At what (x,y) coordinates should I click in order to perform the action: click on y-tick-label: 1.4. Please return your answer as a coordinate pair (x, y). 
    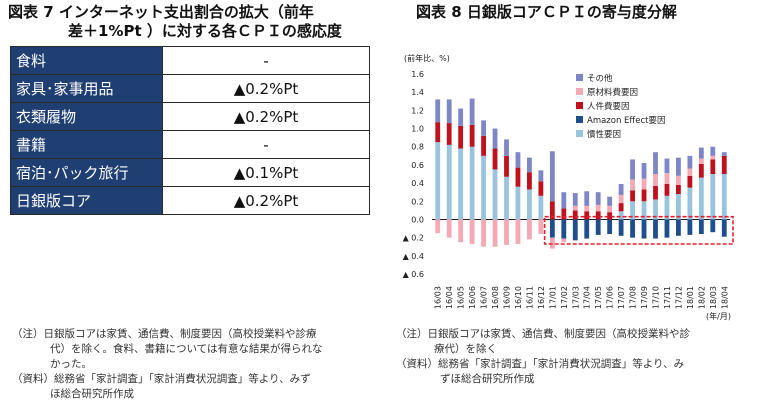
    Looking at the image, I should click on (417, 92).